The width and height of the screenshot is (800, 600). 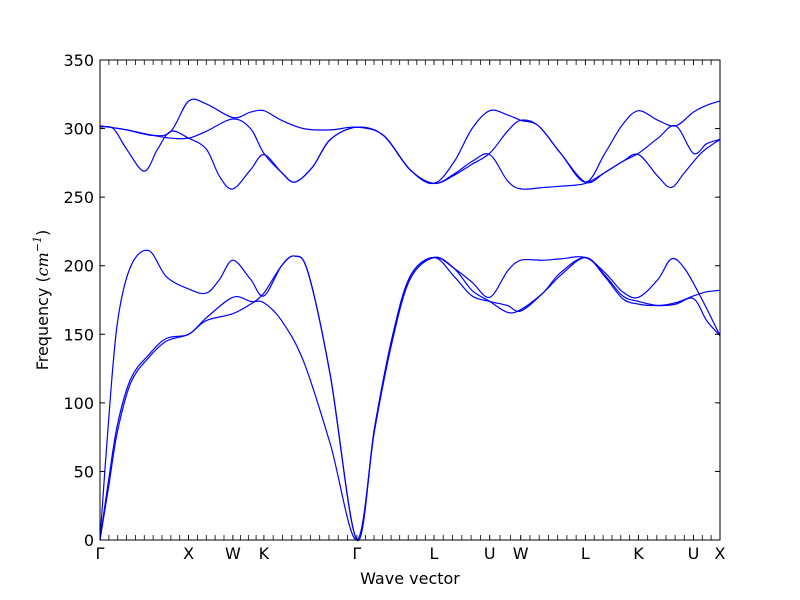 I want to click on y-tick-label: 250, so click(x=78, y=197).